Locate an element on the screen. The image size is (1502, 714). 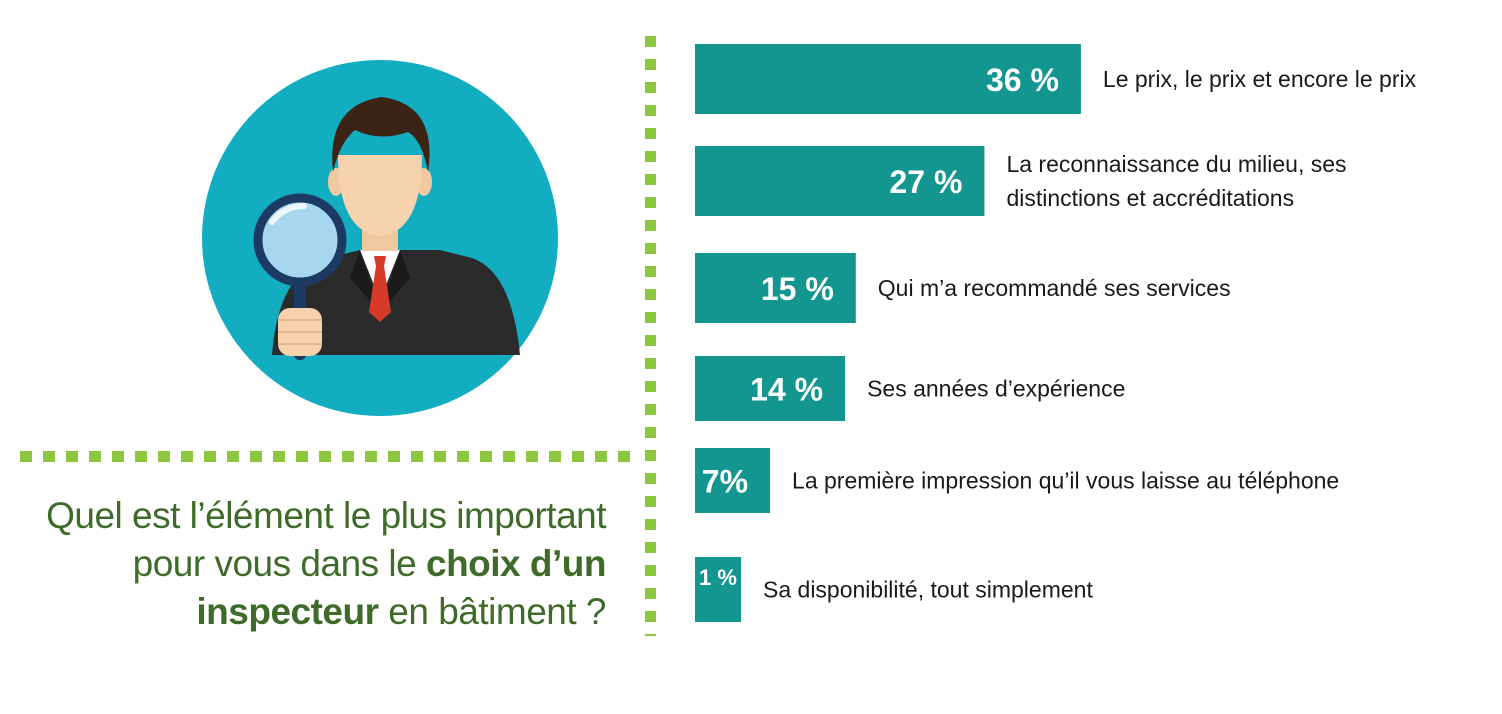
question-line-2: pour vous dans le choix d’un is located at coordinates (303, 564).